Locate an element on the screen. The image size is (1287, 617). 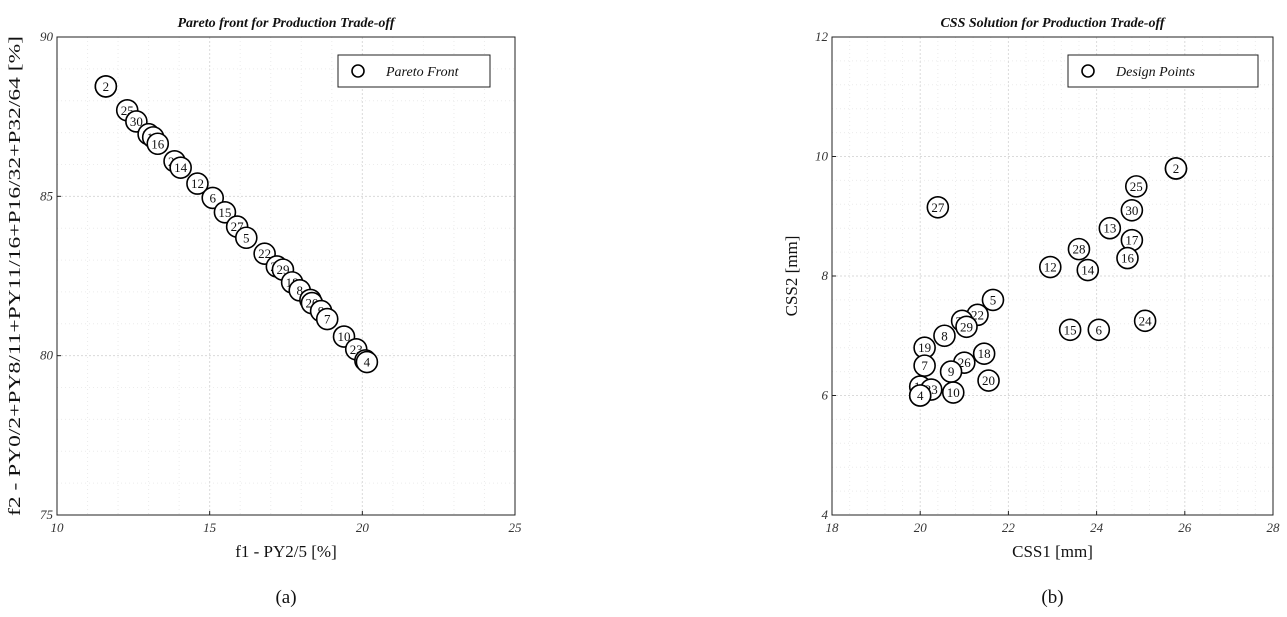
y-tick-label: 12 is located at coordinates (822, 36).